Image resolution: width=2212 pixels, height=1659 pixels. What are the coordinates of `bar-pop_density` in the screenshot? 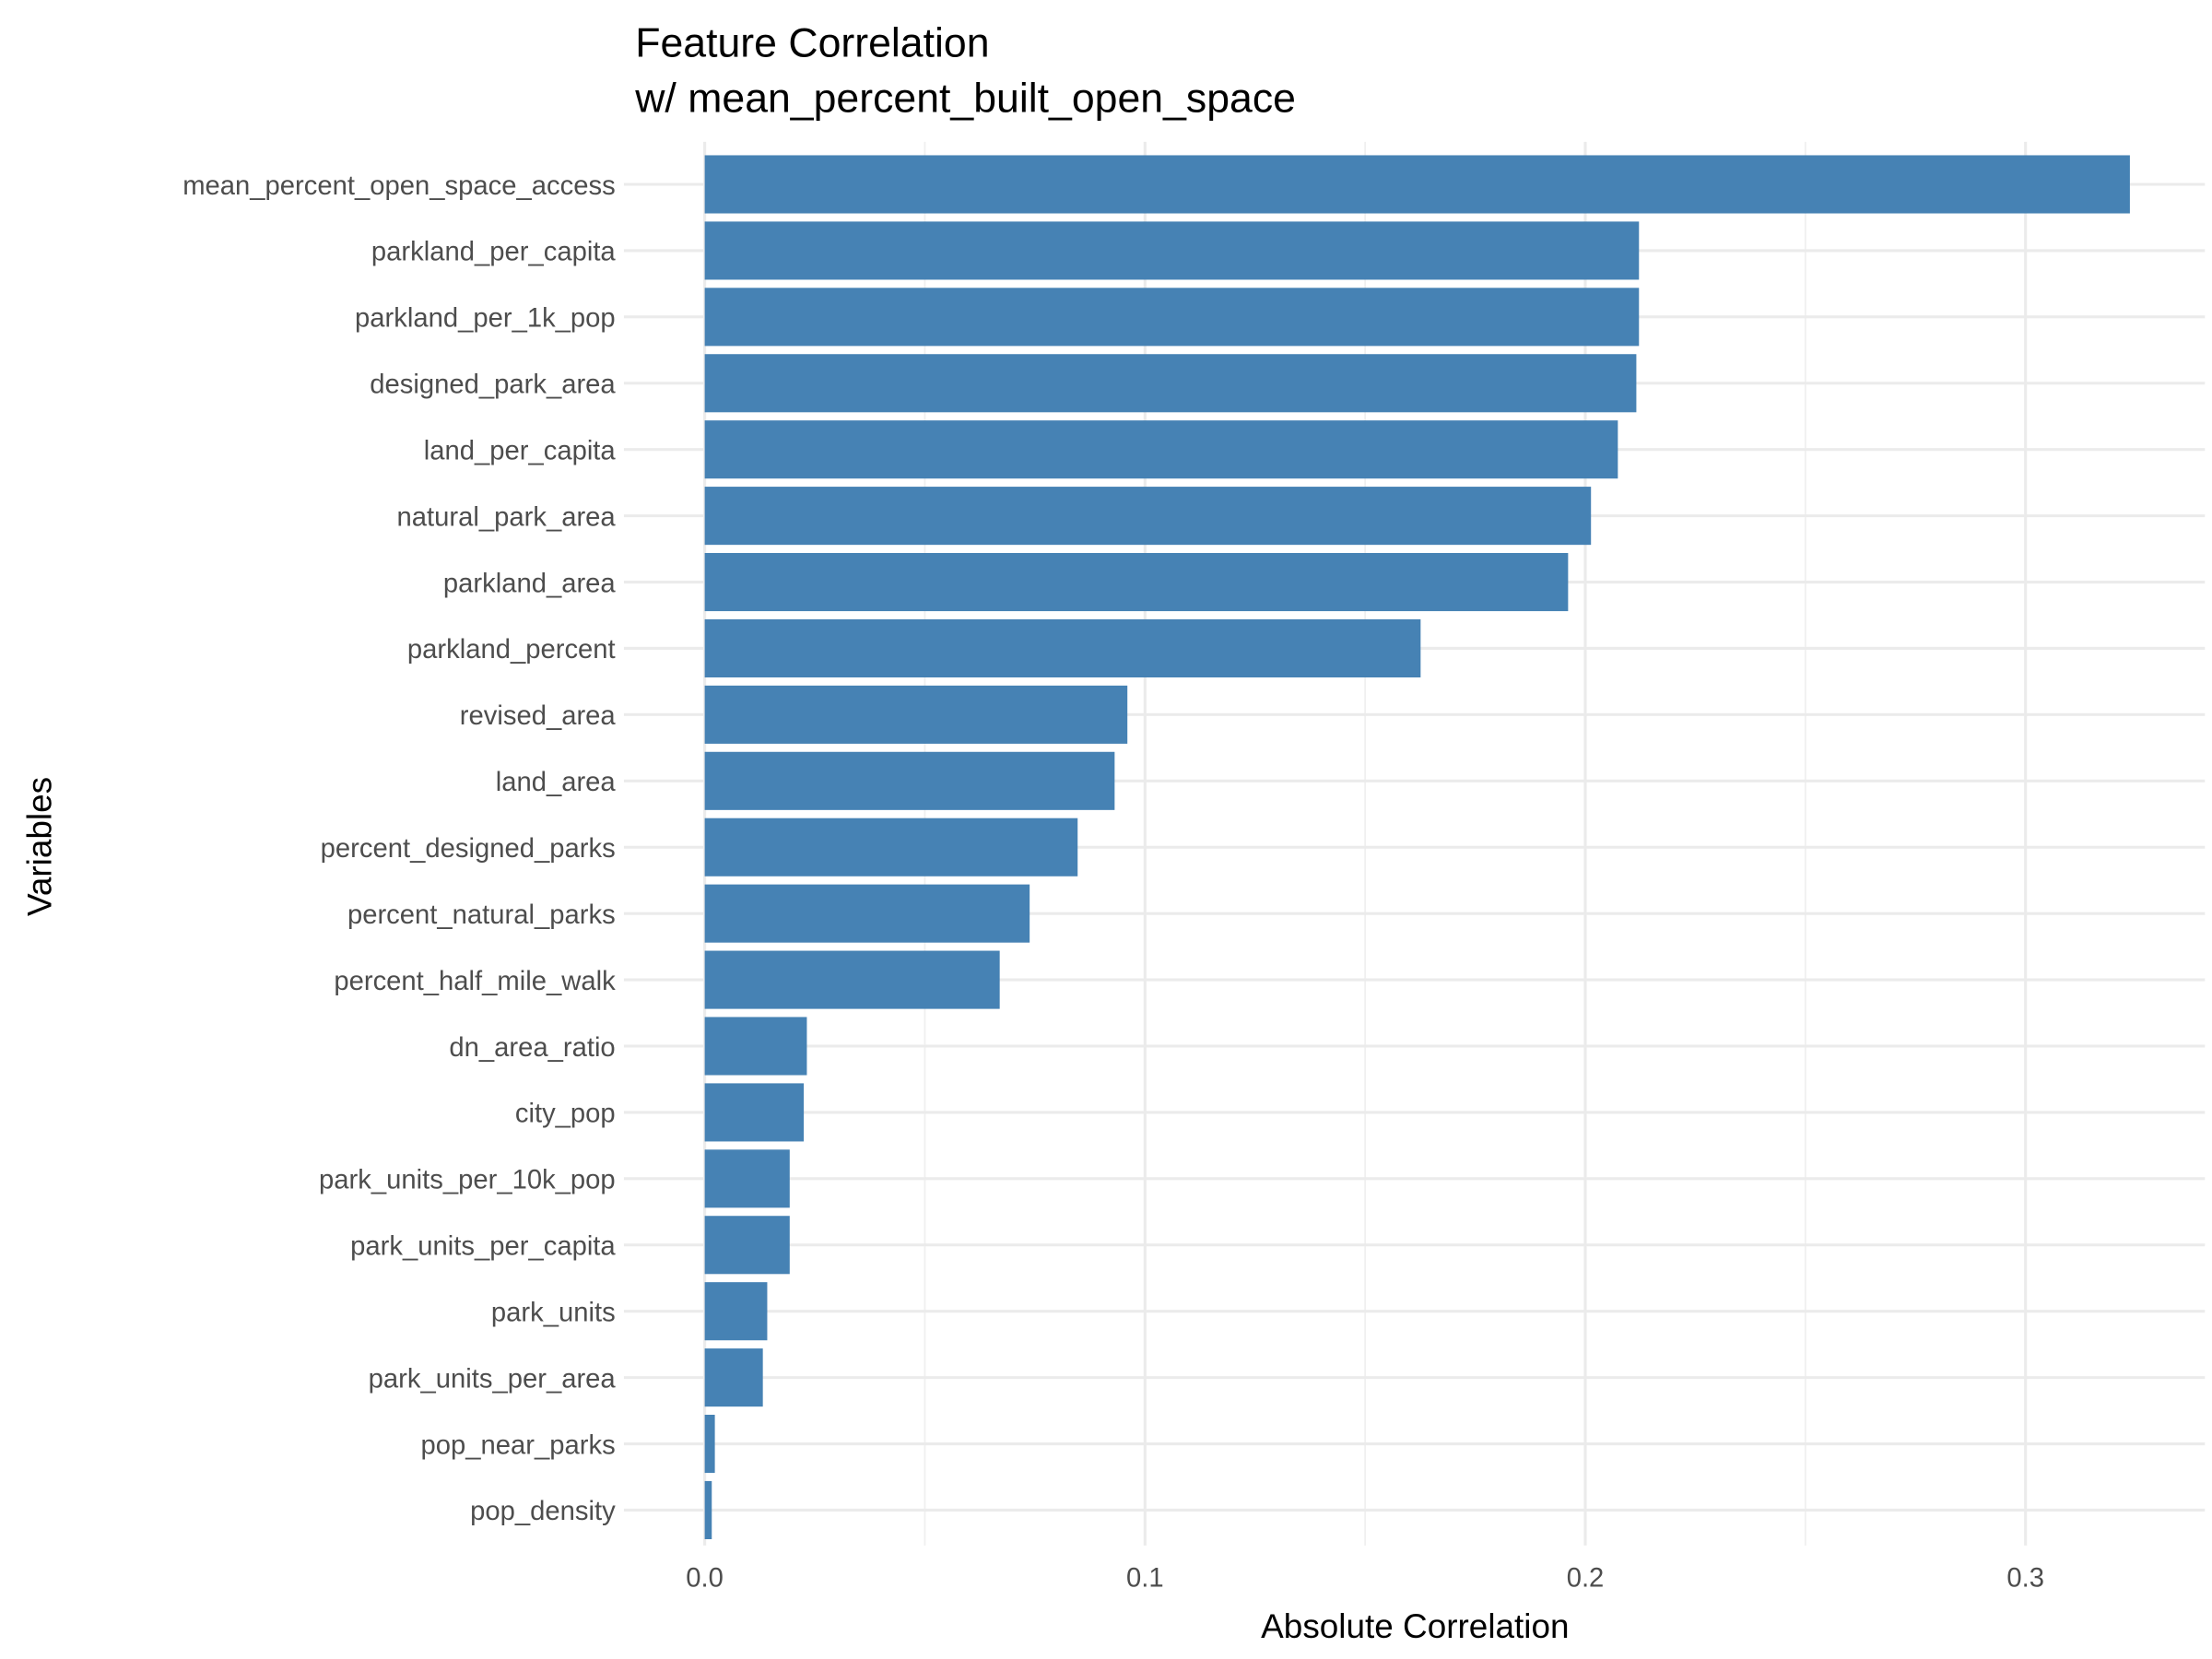 It's located at (708, 1509).